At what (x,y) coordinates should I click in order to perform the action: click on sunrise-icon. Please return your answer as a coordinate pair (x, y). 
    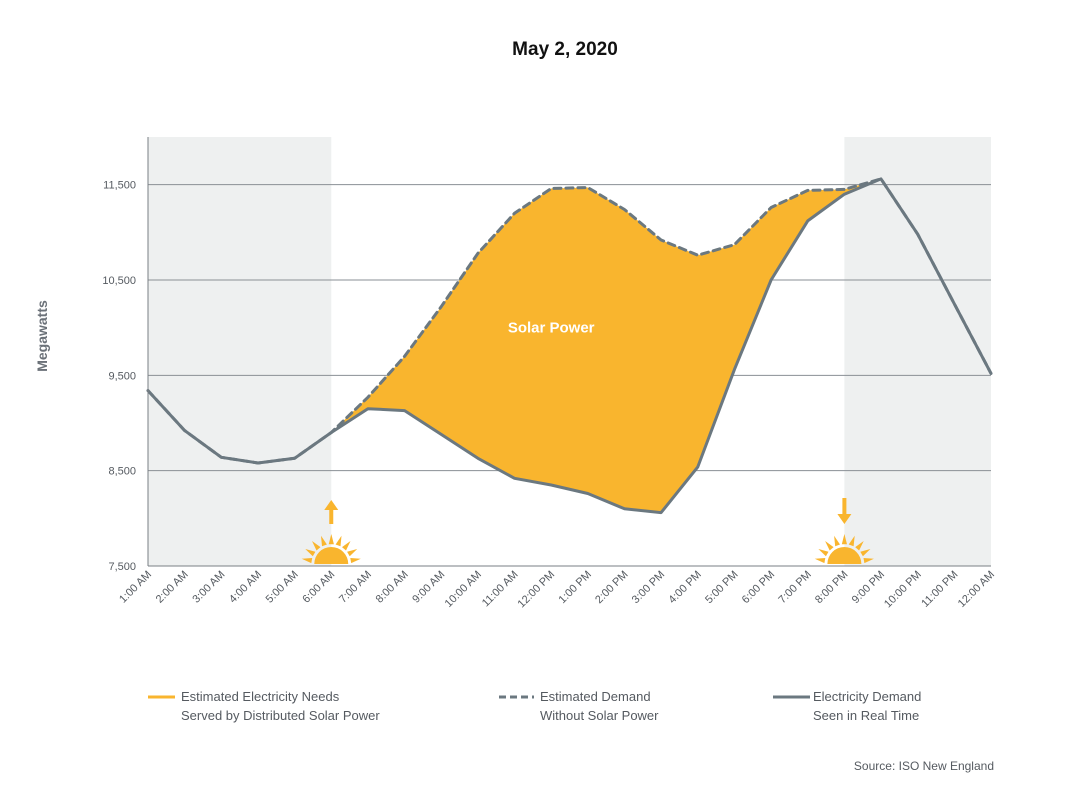
    Looking at the image, I should click on (331, 532).